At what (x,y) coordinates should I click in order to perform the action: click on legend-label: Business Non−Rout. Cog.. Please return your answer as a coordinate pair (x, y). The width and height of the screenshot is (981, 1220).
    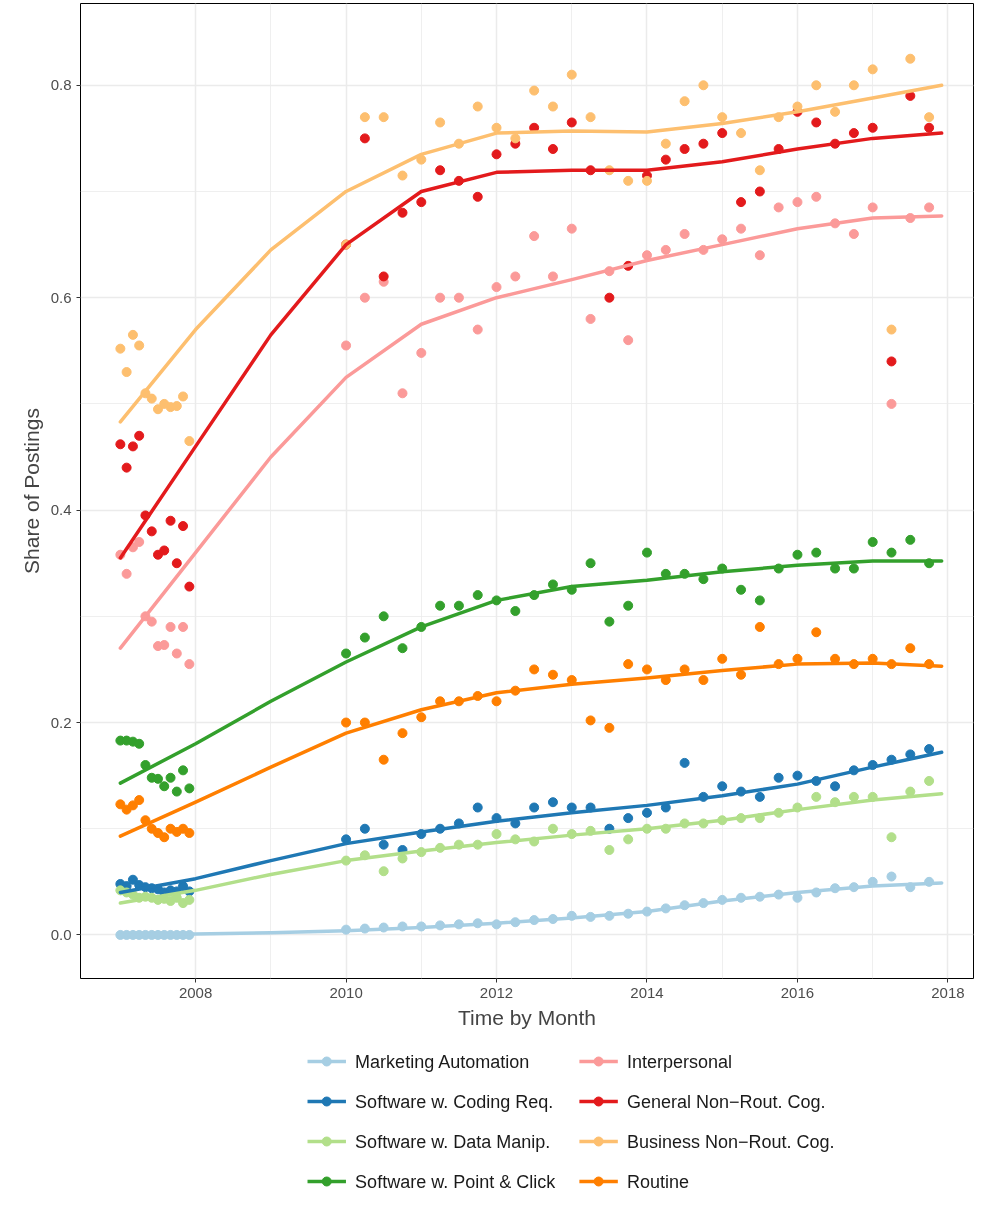
    Looking at the image, I should click on (730, 1141).